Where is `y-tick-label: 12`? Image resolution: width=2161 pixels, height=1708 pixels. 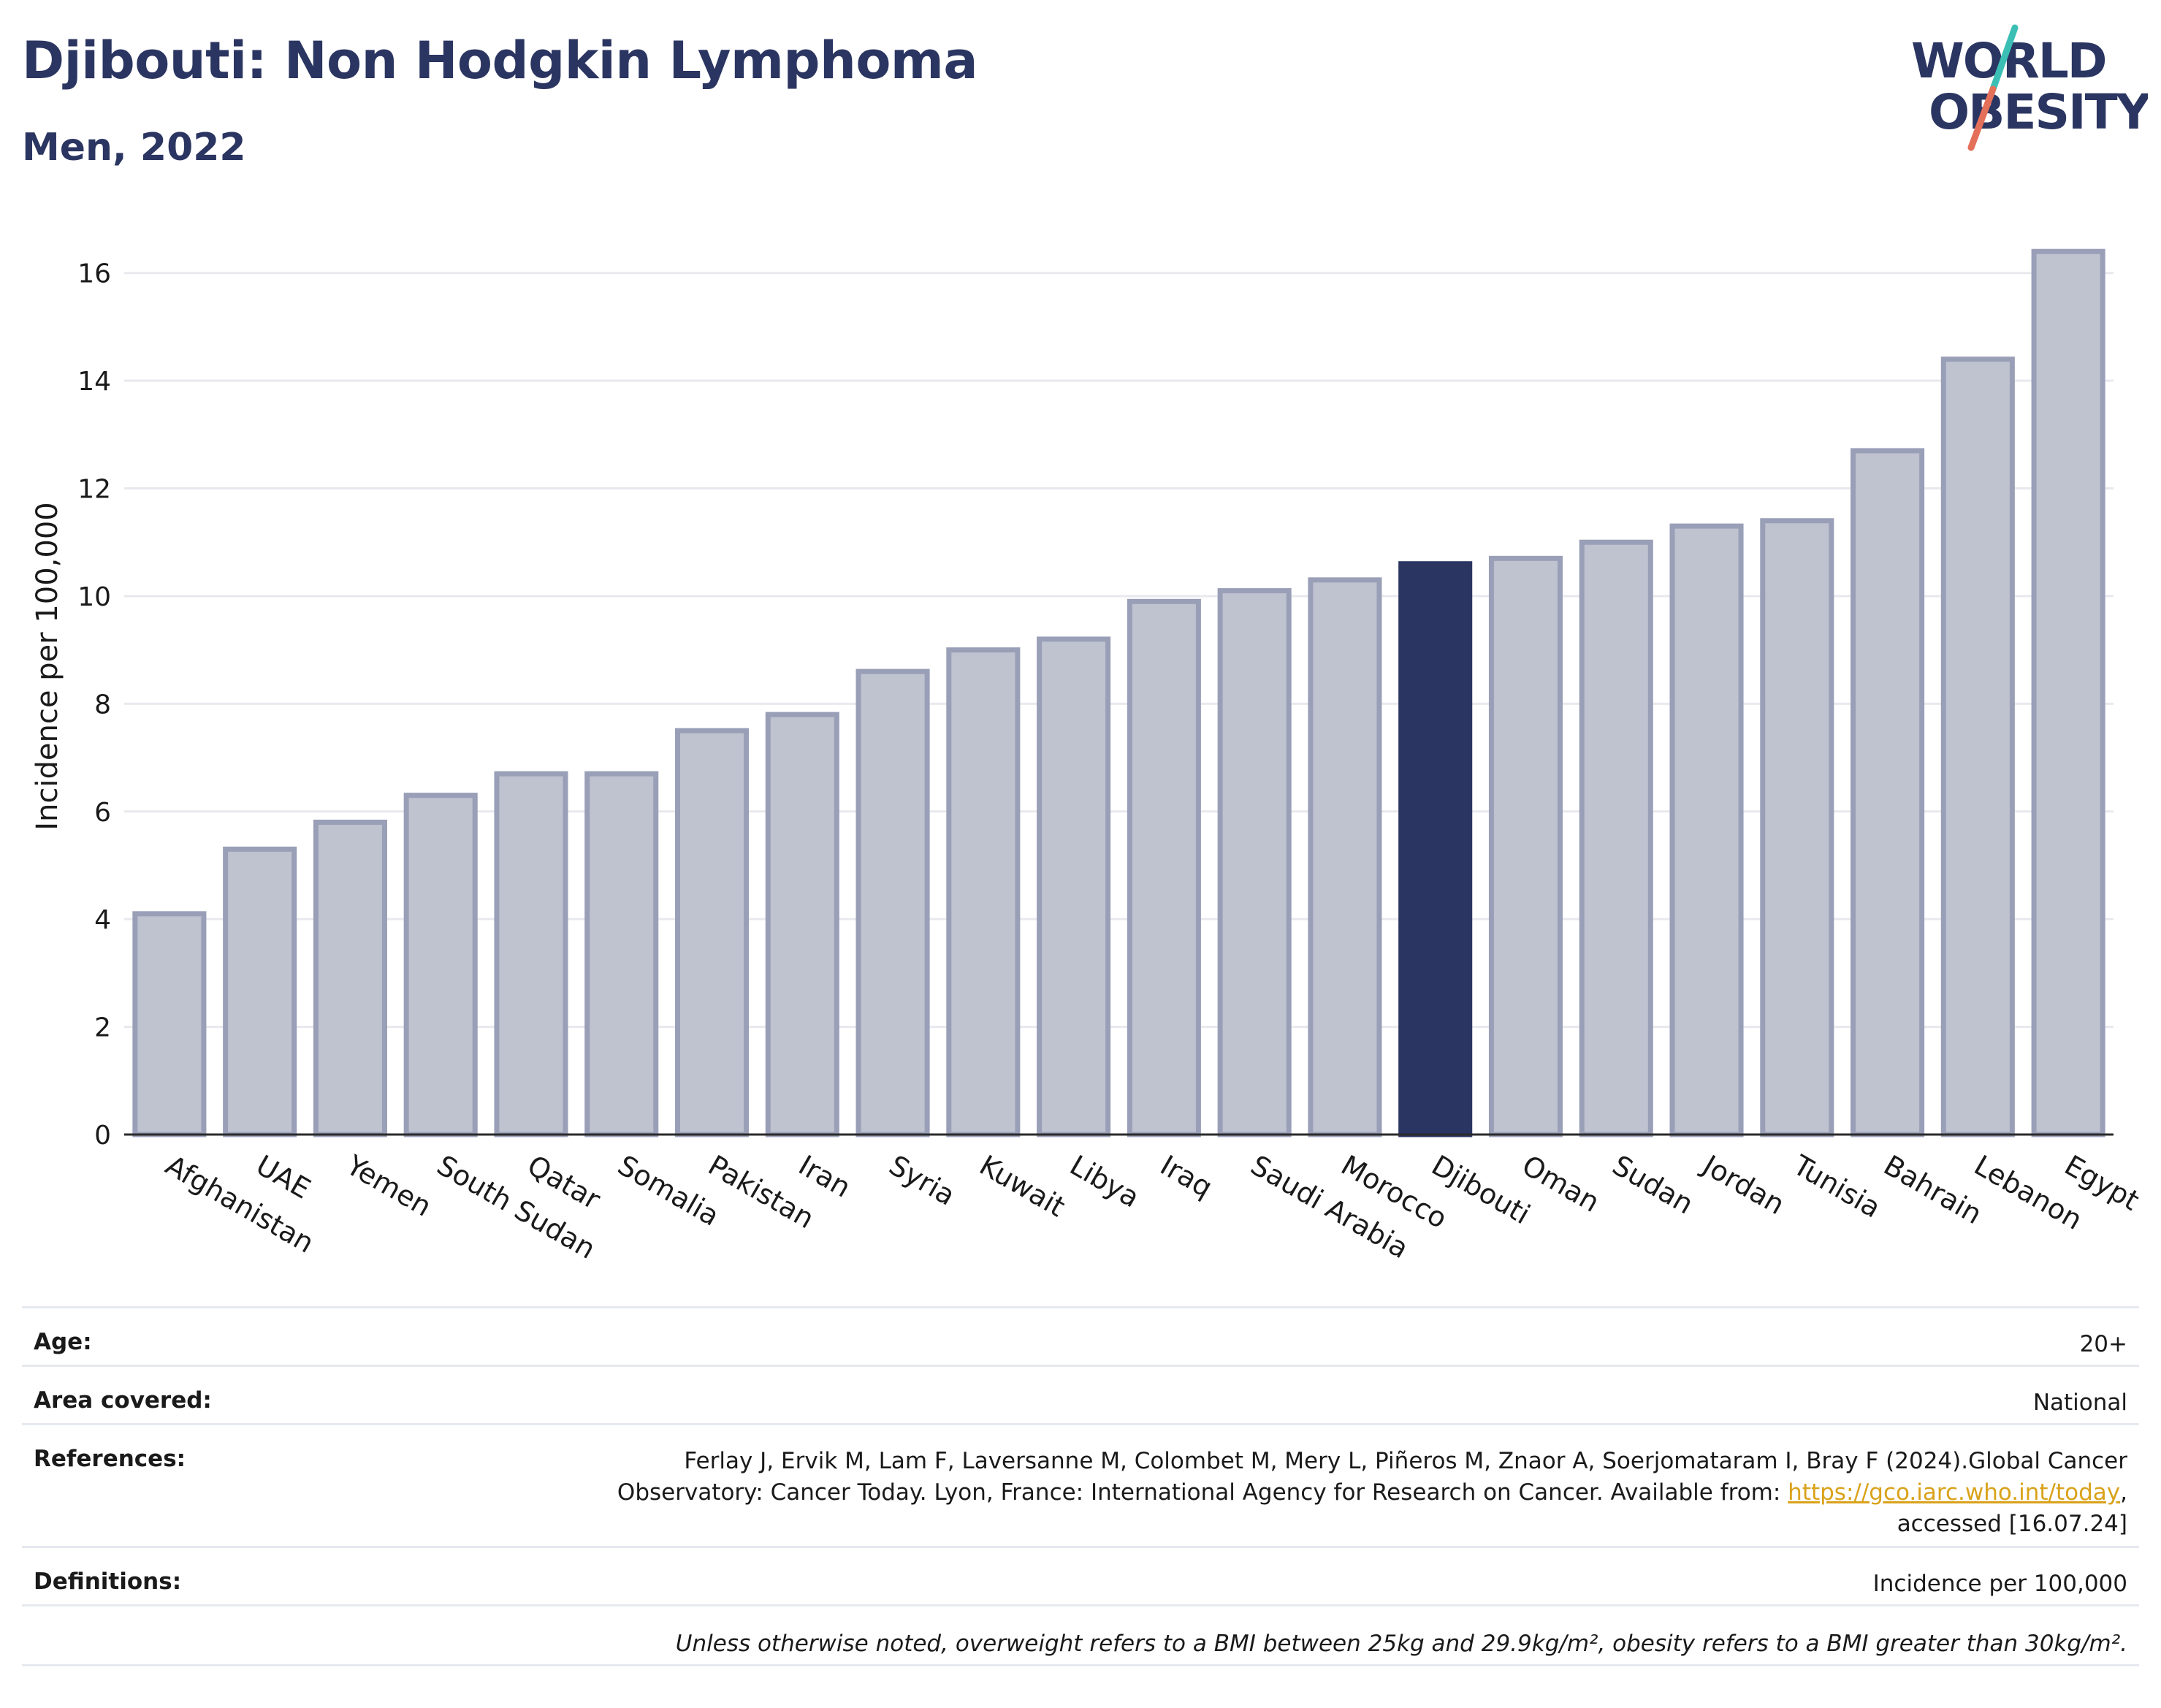 y-tick-label: 12 is located at coordinates (94, 490).